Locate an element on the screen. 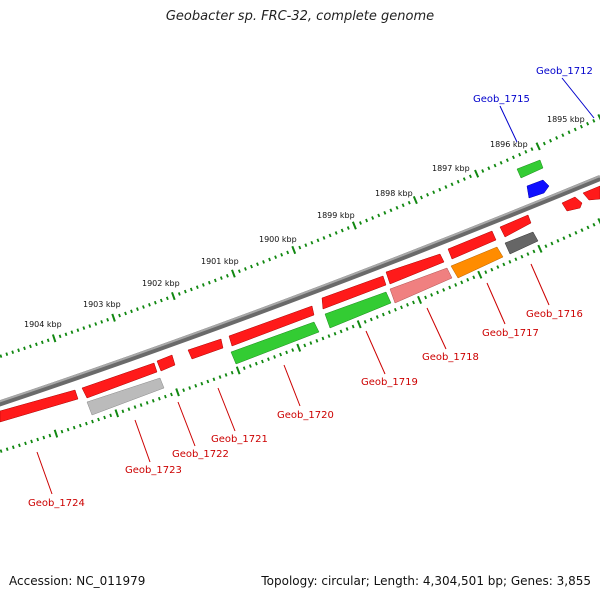 This screenshot has width=600, height=600. scale-label: 1904 kbp is located at coordinates (43, 324).